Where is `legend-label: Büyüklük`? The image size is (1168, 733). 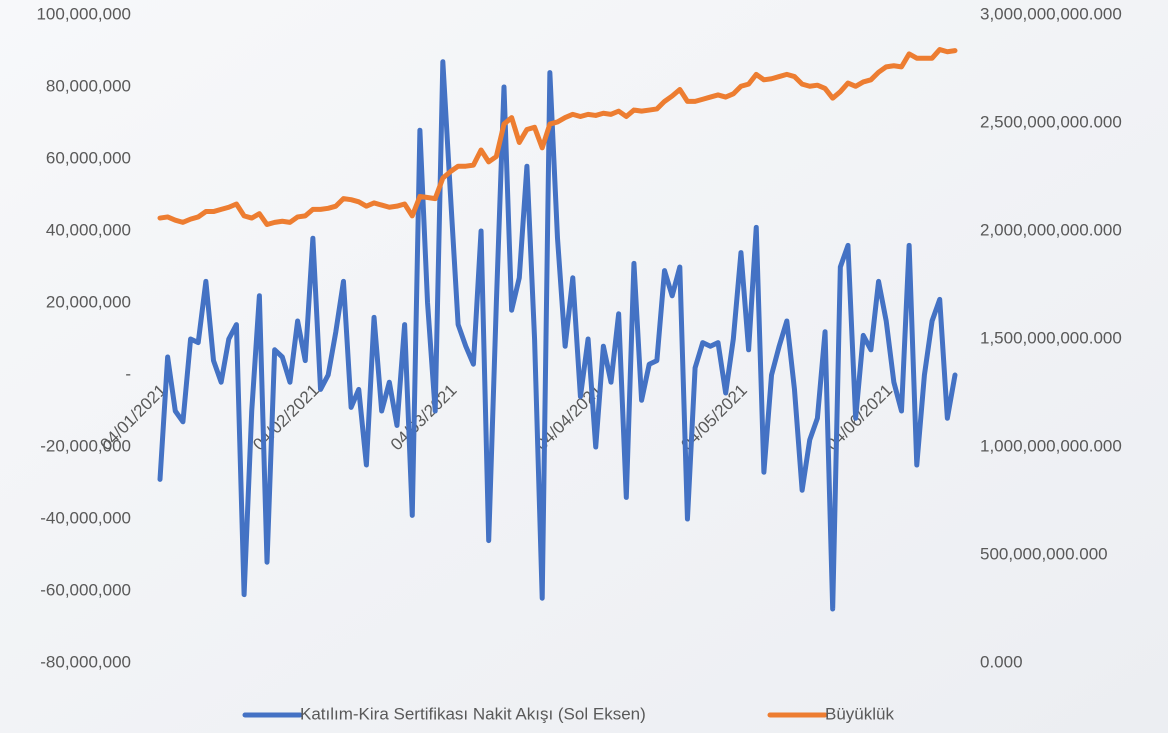
legend-label: Büyüklük is located at coordinates (859, 713).